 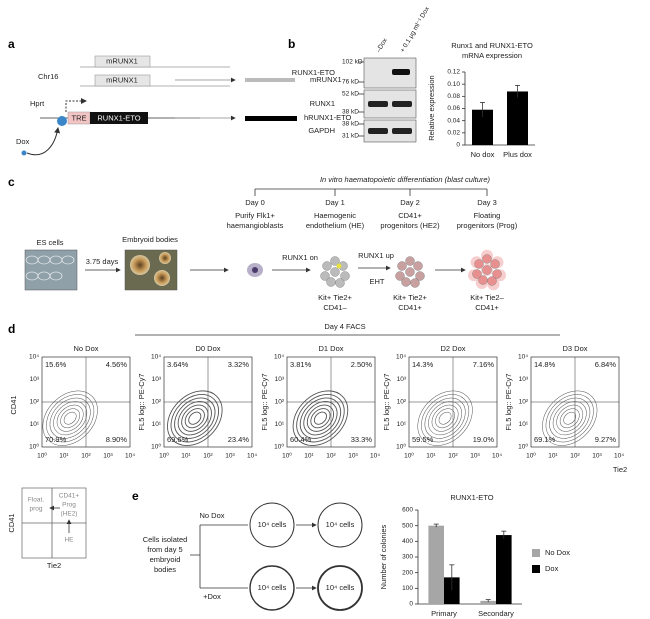 What do you see at coordinates (272, 588) in the screenshot?
I see `dish` at bounding box center [272, 588].